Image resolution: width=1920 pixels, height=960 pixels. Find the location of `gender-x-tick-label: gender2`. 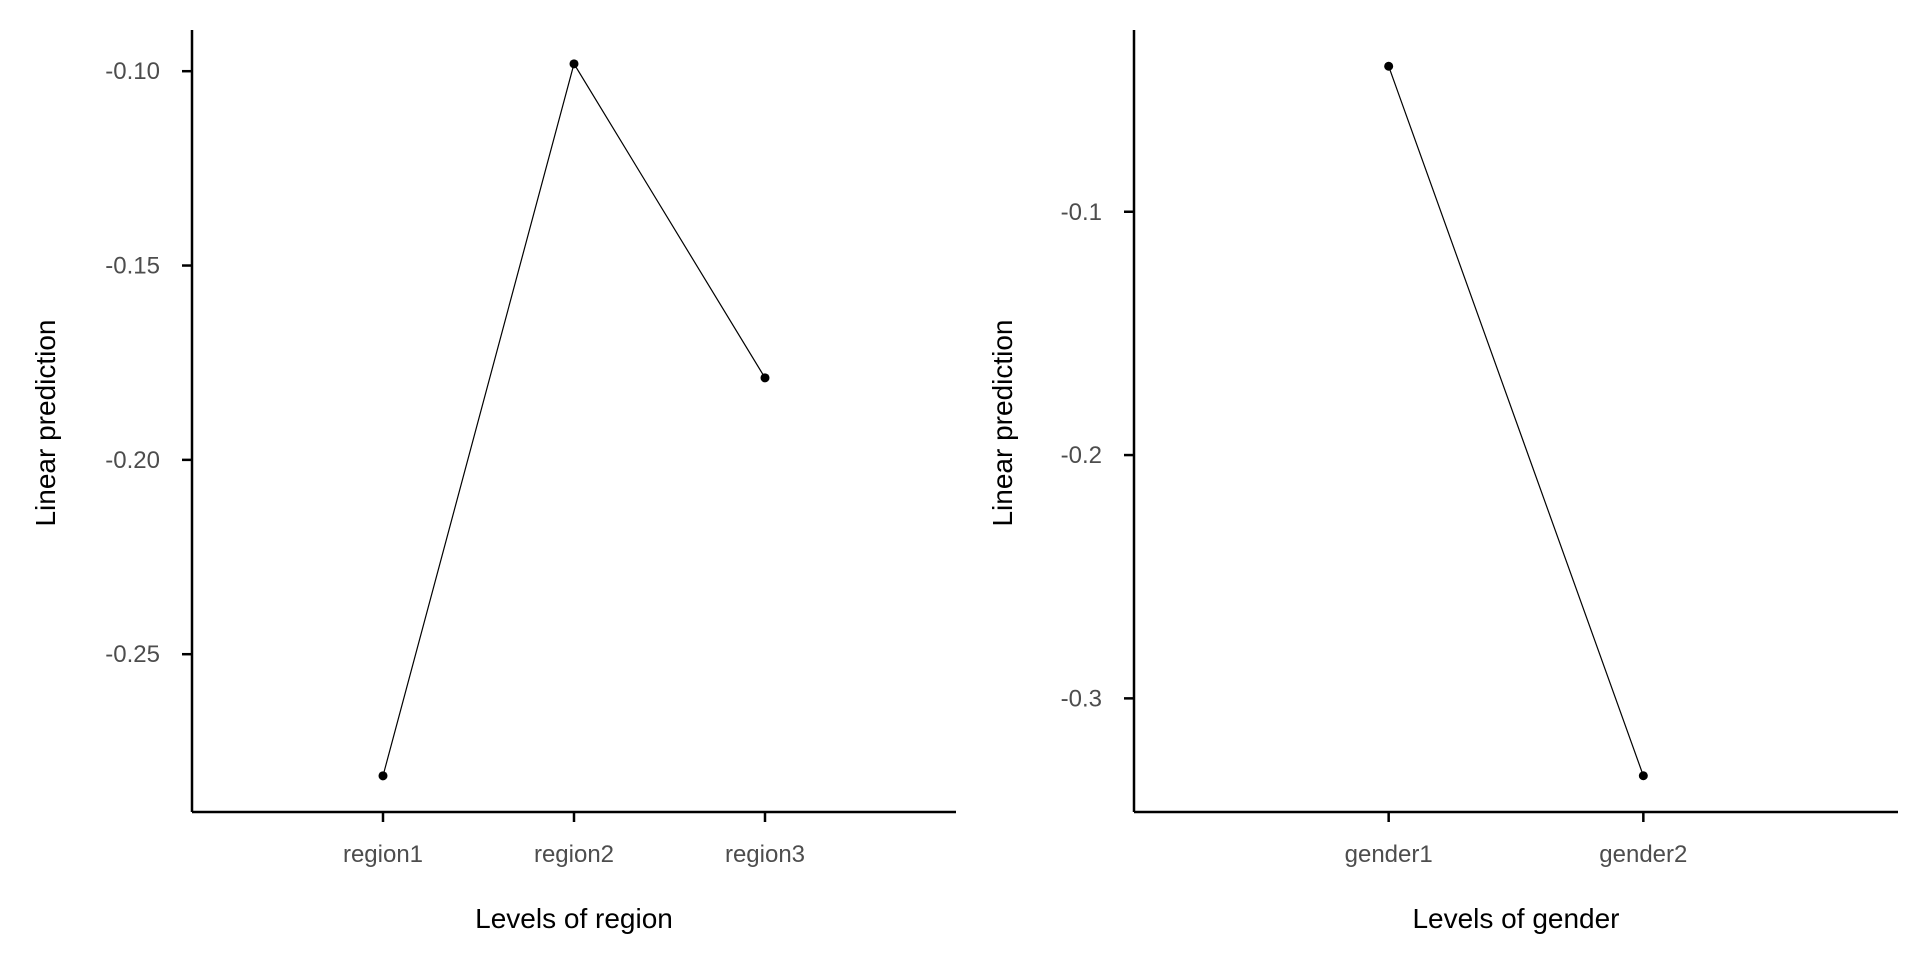

gender-x-tick-label: gender2 is located at coordinates (1643, 854).